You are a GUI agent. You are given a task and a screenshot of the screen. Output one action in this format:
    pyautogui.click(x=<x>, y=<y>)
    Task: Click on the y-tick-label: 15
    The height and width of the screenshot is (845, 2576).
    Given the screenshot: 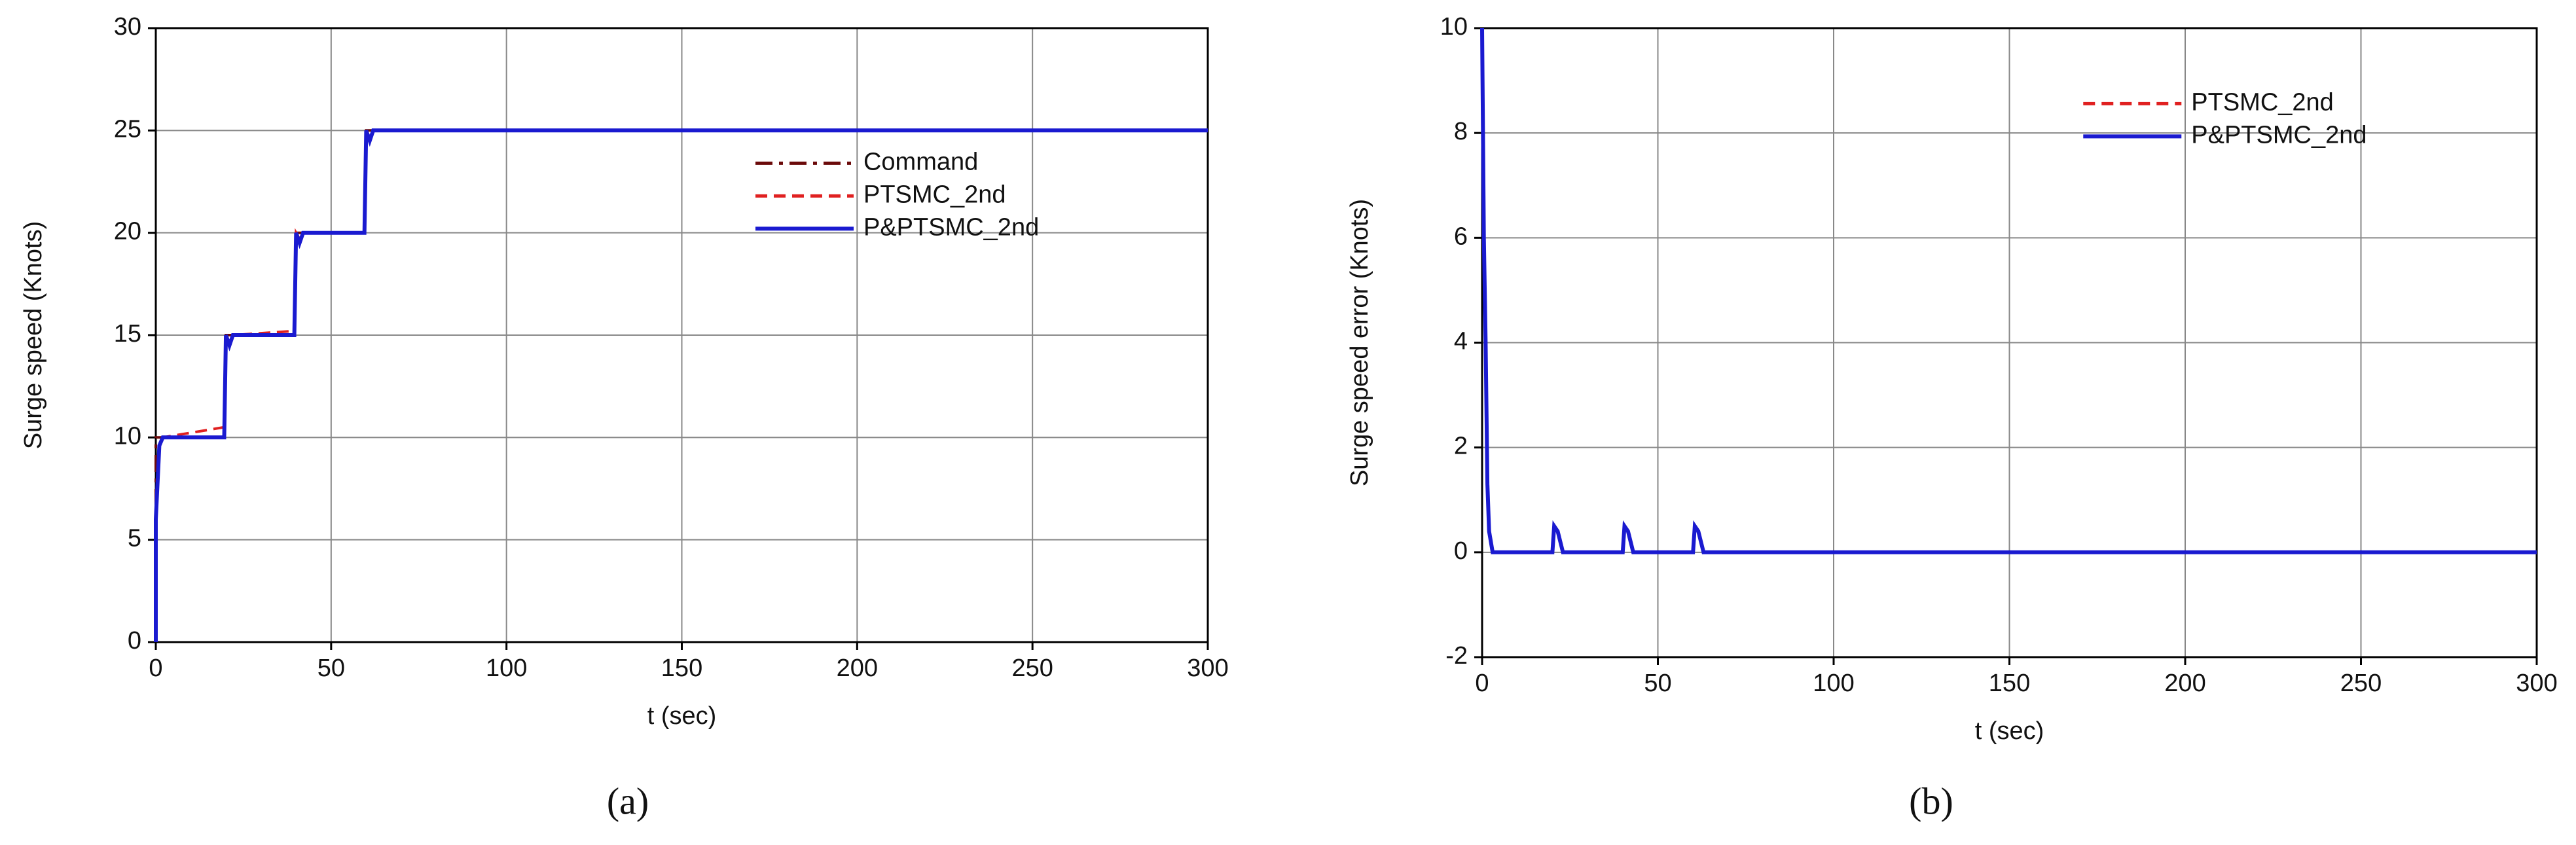 What is the action you would take?
    pyautogui.click(x=127, y=334)
    